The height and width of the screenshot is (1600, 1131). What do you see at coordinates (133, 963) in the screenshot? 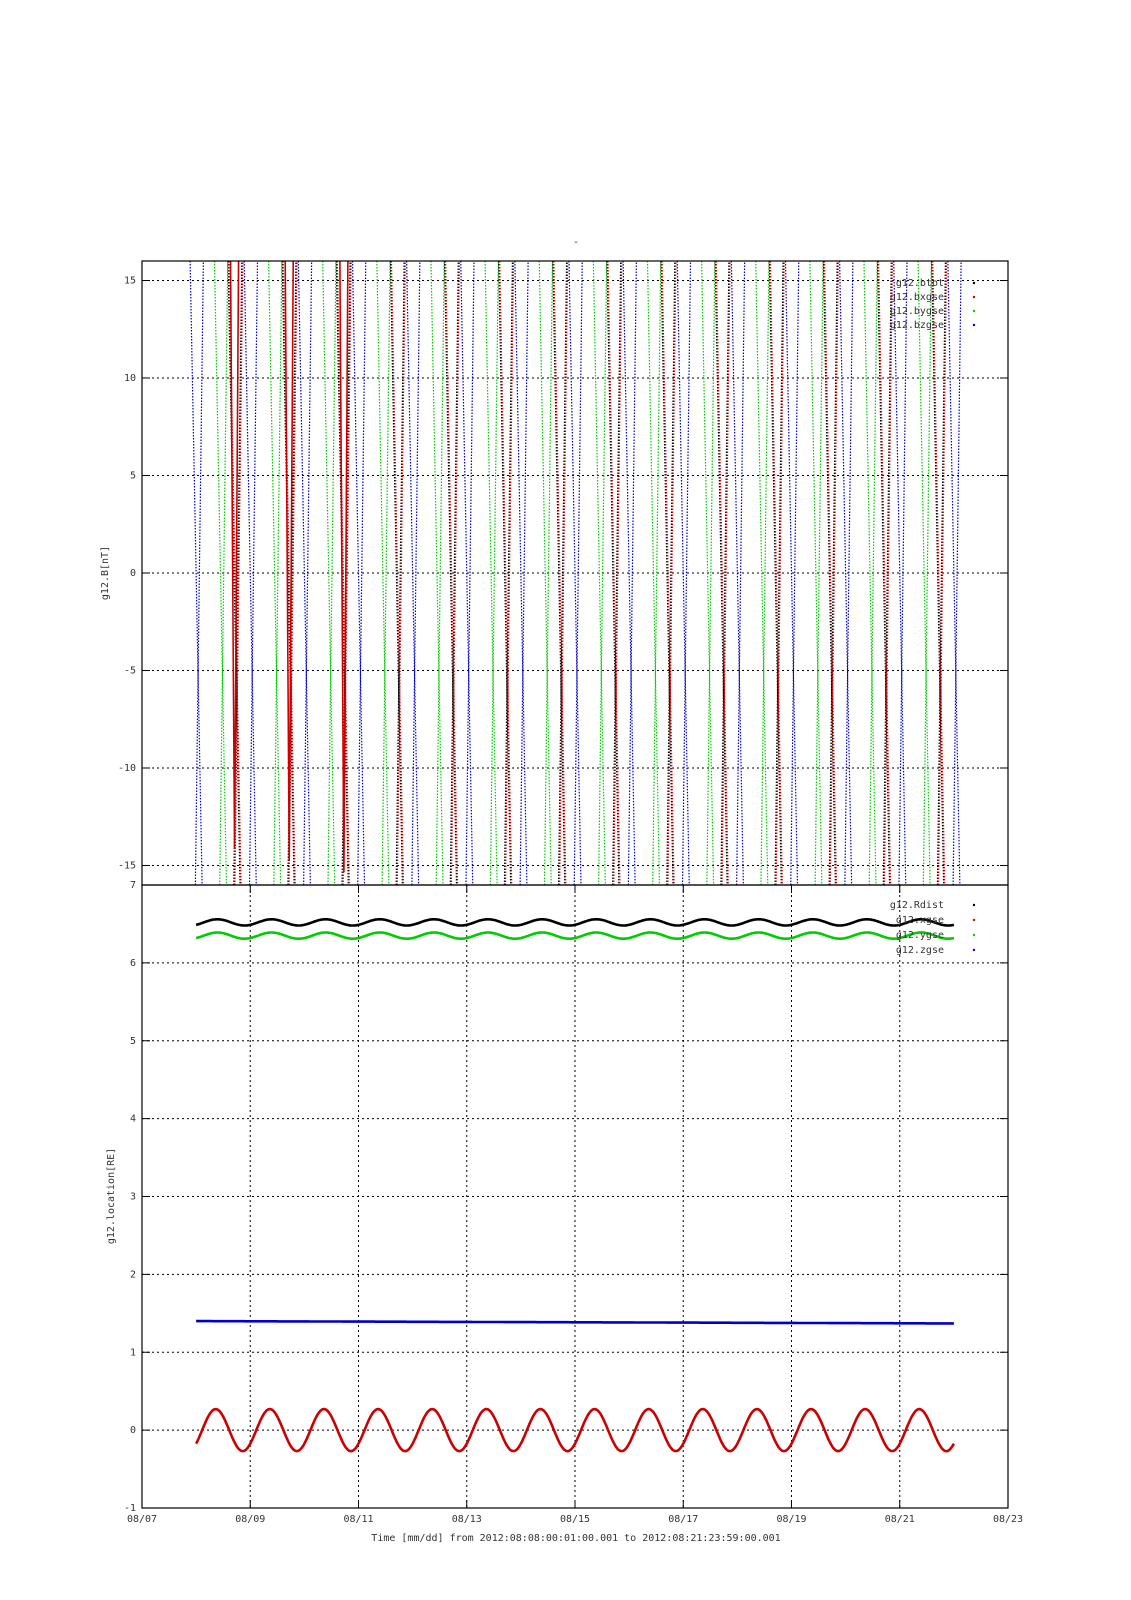
I see `bottom-y-tick-label: 6` at bounding box center [133, 963].